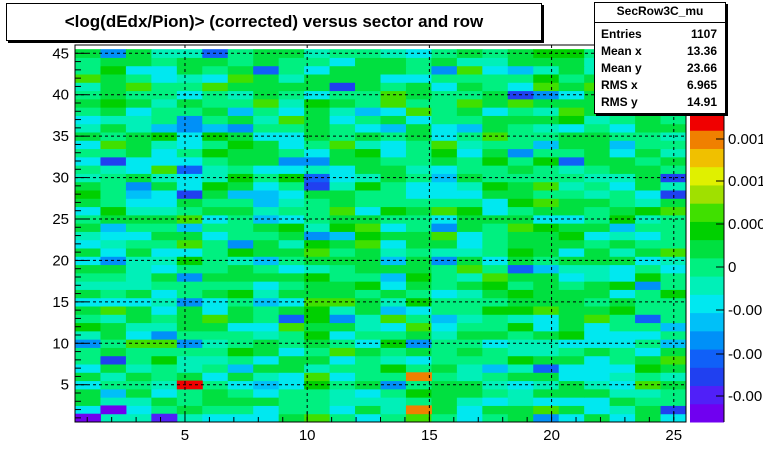 The image size is (763, 469). I want to click on heatmap-cell-highlight, so click(113, 410).